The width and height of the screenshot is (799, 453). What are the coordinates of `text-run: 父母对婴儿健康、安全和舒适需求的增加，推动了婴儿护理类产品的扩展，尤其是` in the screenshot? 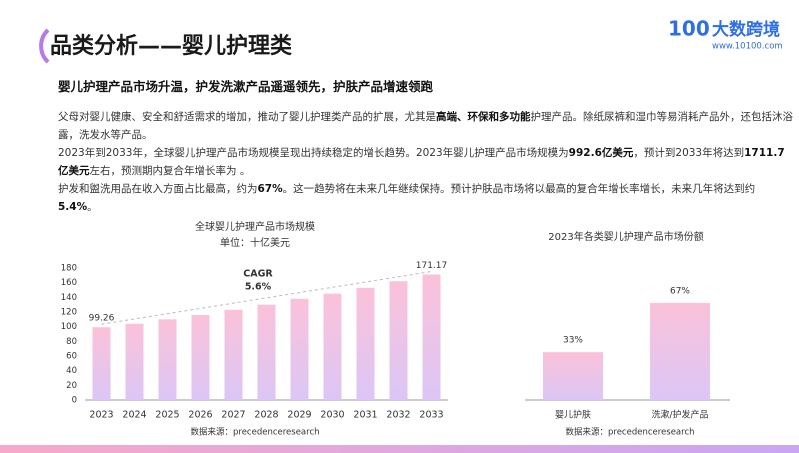 It's located at (247, 117).